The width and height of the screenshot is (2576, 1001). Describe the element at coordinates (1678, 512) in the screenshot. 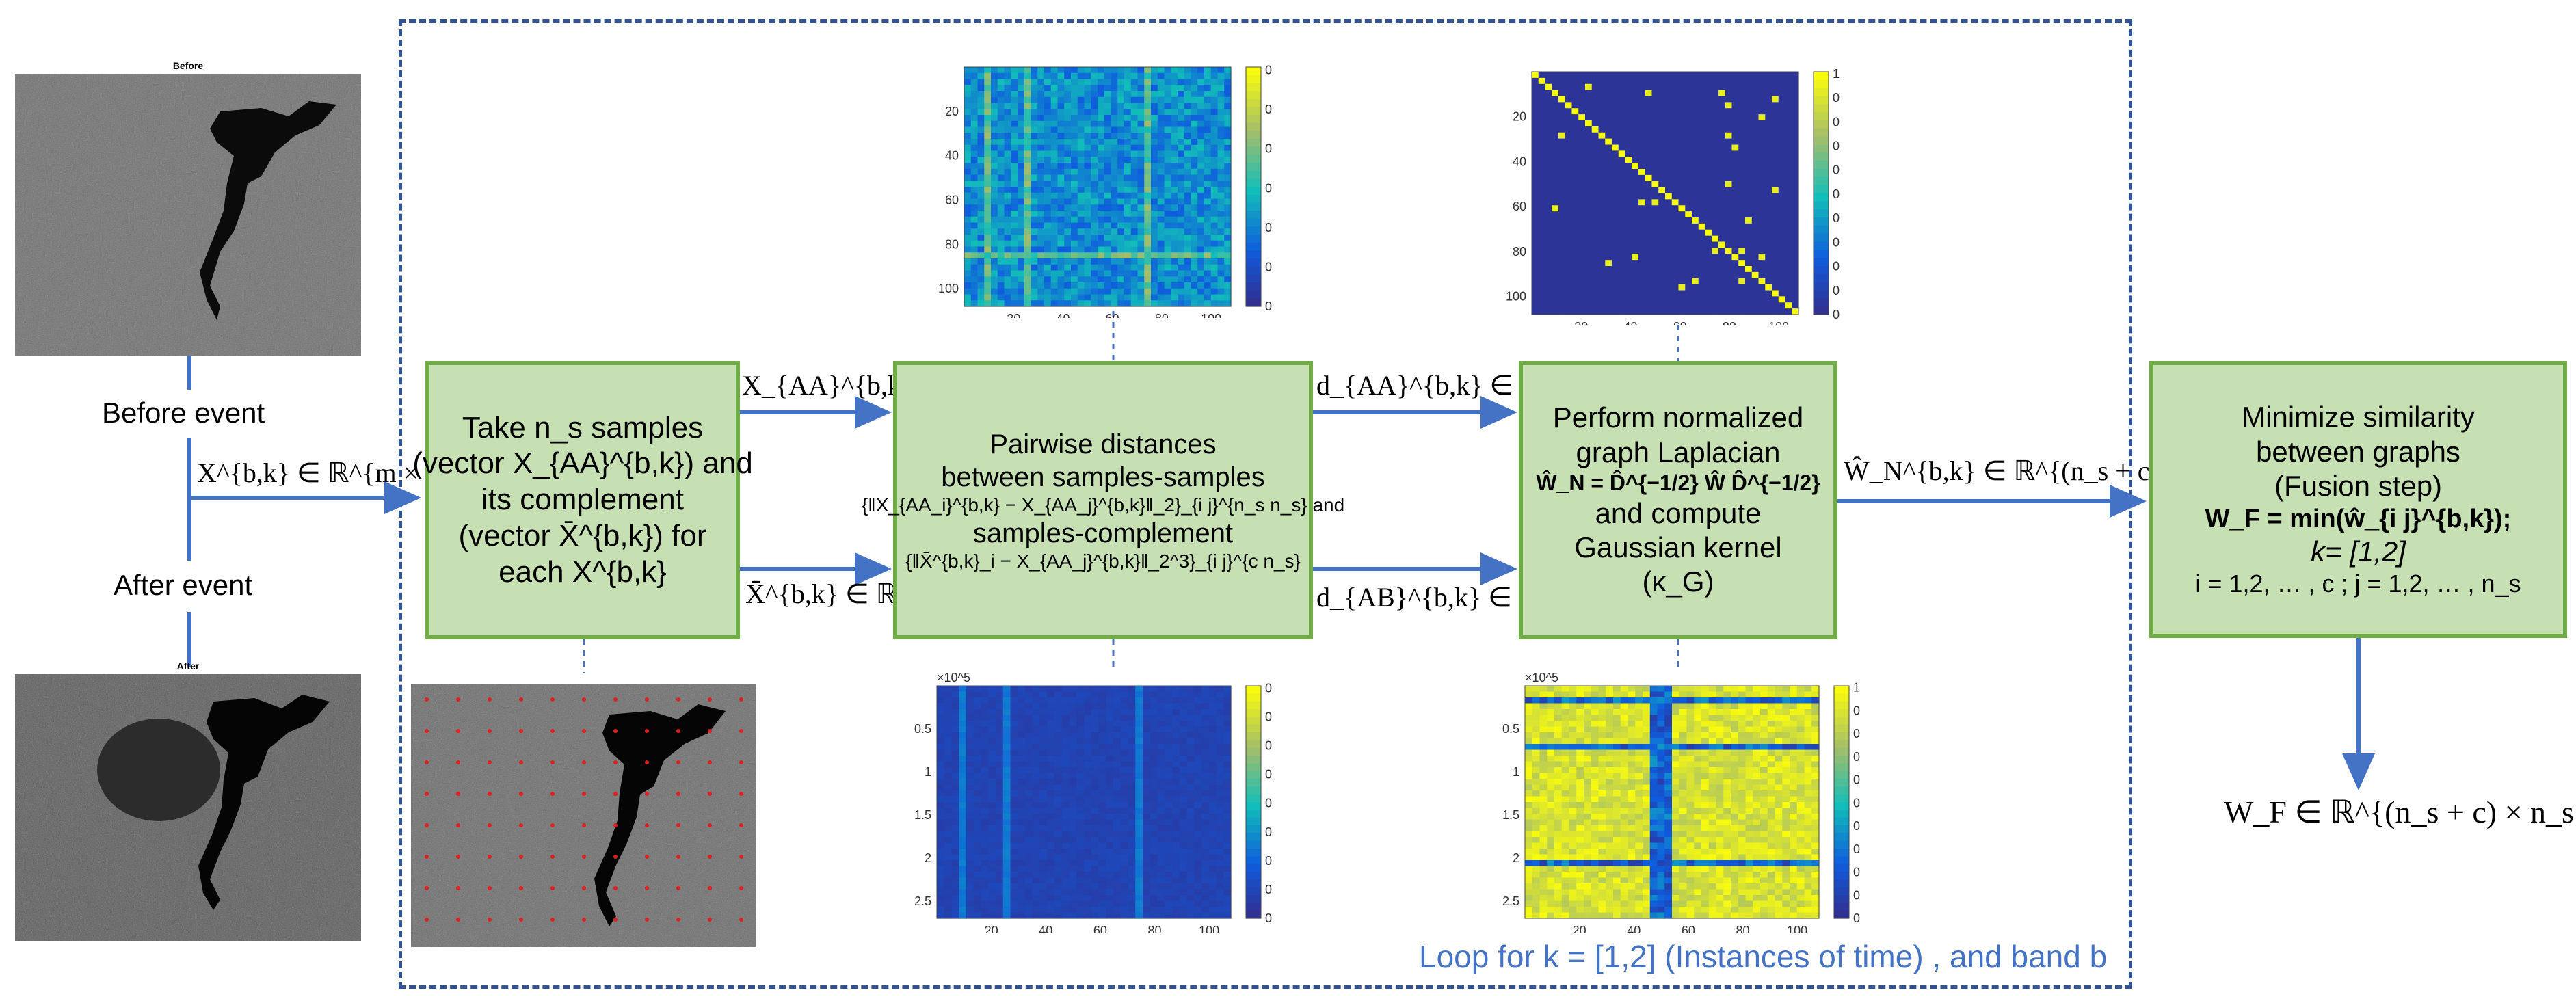

I see `laplacian-line-4: and compute` at that location.